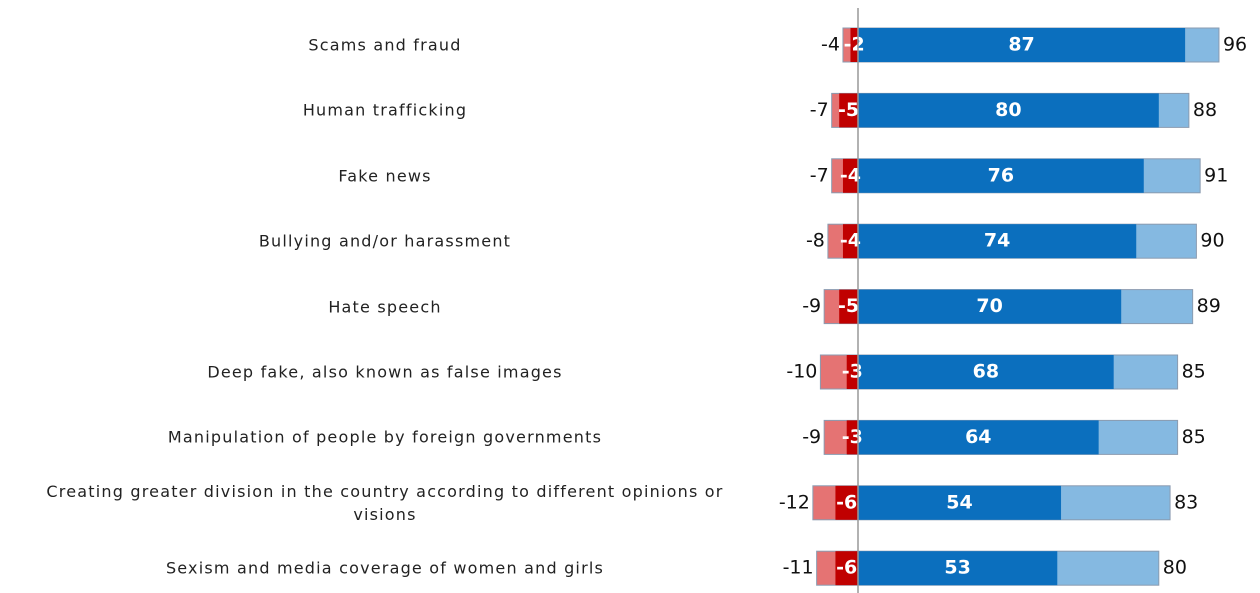  What do you see at coordinates (1209, 306) in the screenshot?
I see `value-label: 89` at bounding box center [1209, 306].